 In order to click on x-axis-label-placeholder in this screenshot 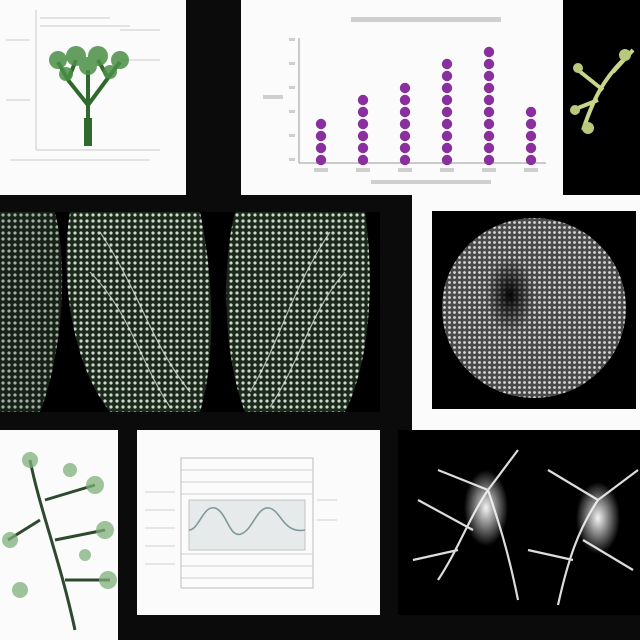, I will do `click(431, 182)`.